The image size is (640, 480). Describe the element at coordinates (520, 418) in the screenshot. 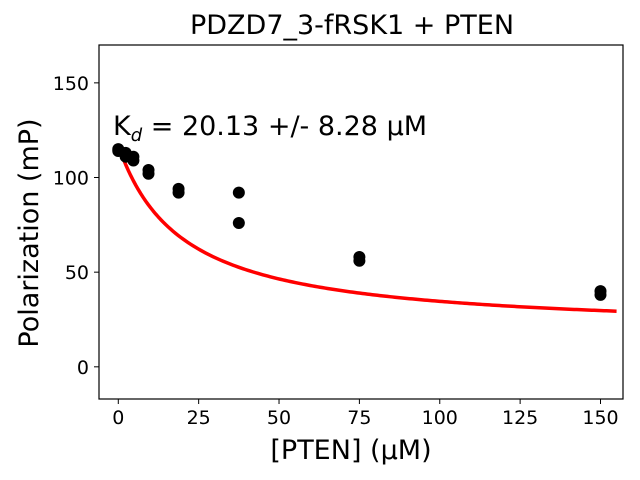

I see `x-tick-label: 125` at that location.